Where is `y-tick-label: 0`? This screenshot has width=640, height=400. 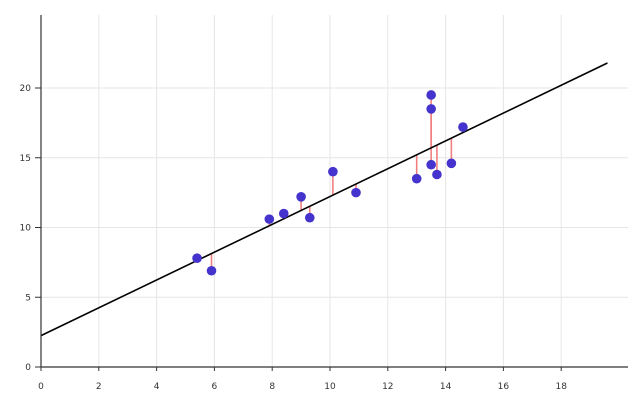
y-tick-label: 0 is located at coordinates (28, 368).